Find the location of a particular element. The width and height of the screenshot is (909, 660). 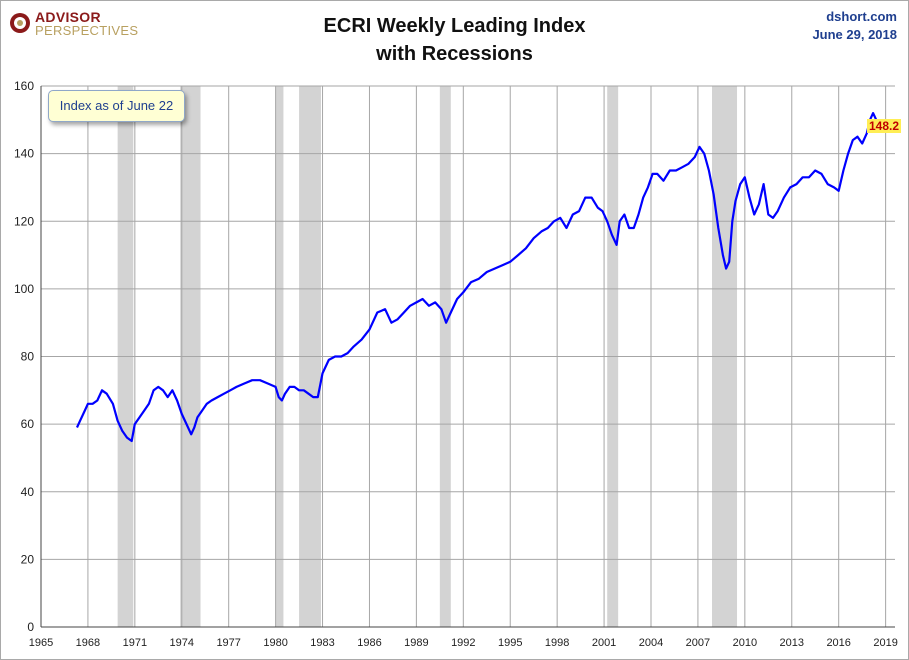

source-site: dshort.com is located at coordinates (861, 16).